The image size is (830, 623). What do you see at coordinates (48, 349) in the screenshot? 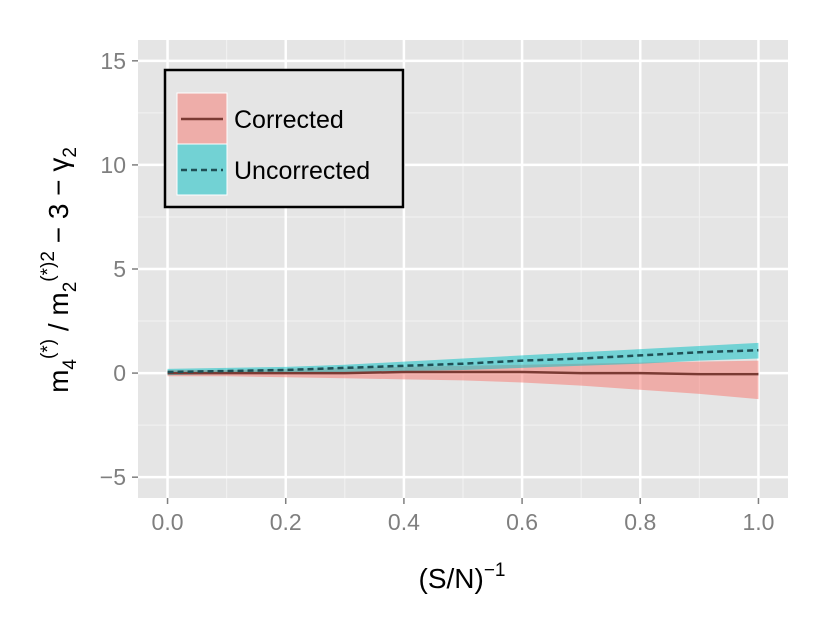
I see `y-label-sup-star: (*)` at bounding box center [48, 349].